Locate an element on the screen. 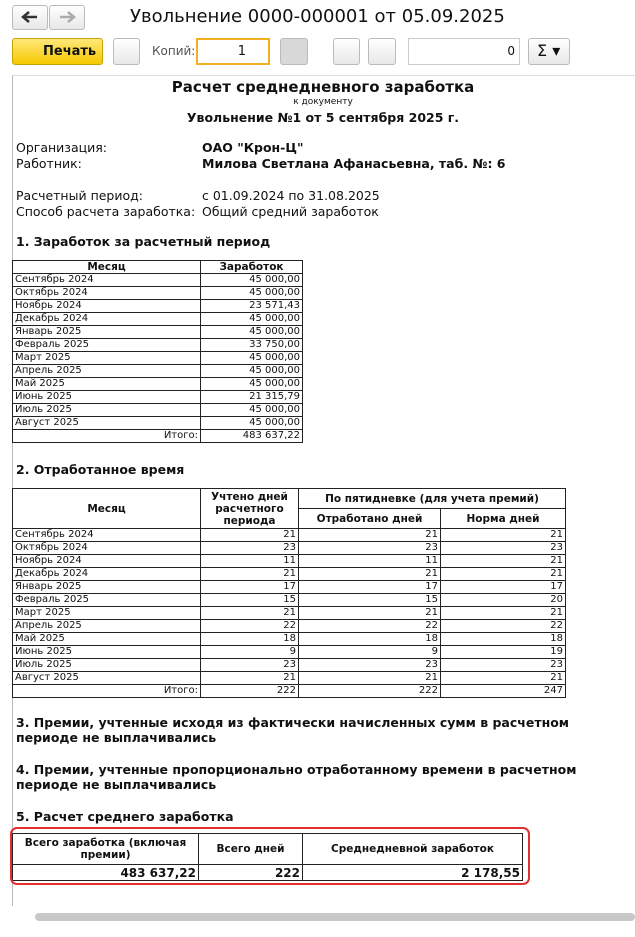 This screenshot has height=937, width=635. column-header: По пятидневке (для учета премий) is located at coordinates (432, 498).